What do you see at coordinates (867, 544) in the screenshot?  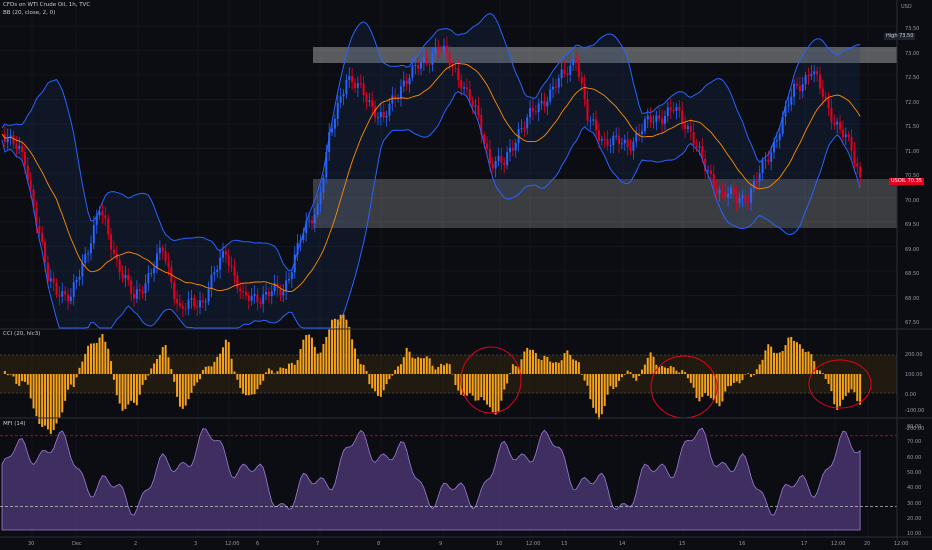 I see `time-tick: 20` at bounding box center [867, 544].